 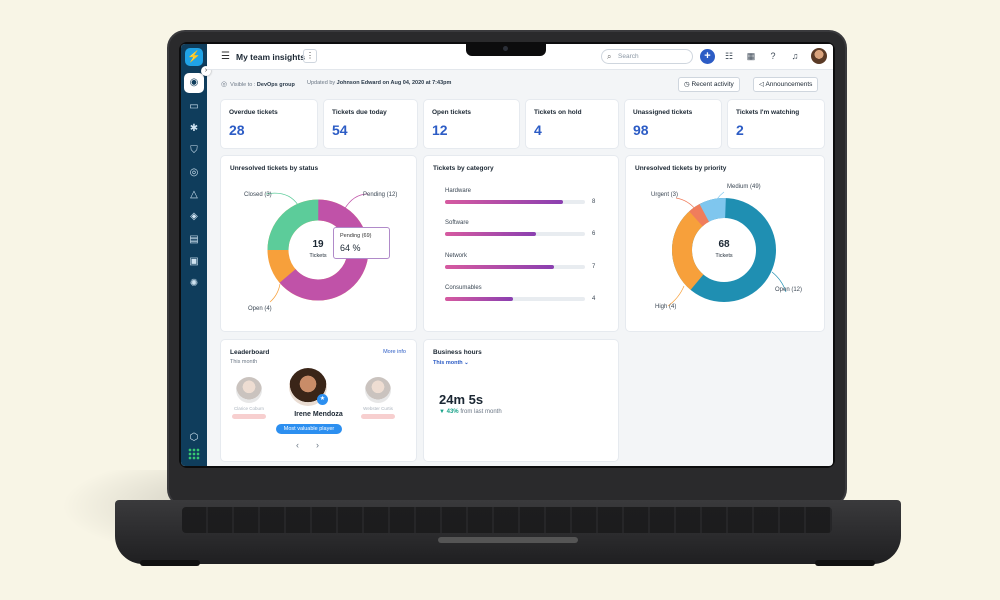 I want to click on logo-icon: ⚡, so click(x=194, y=57).